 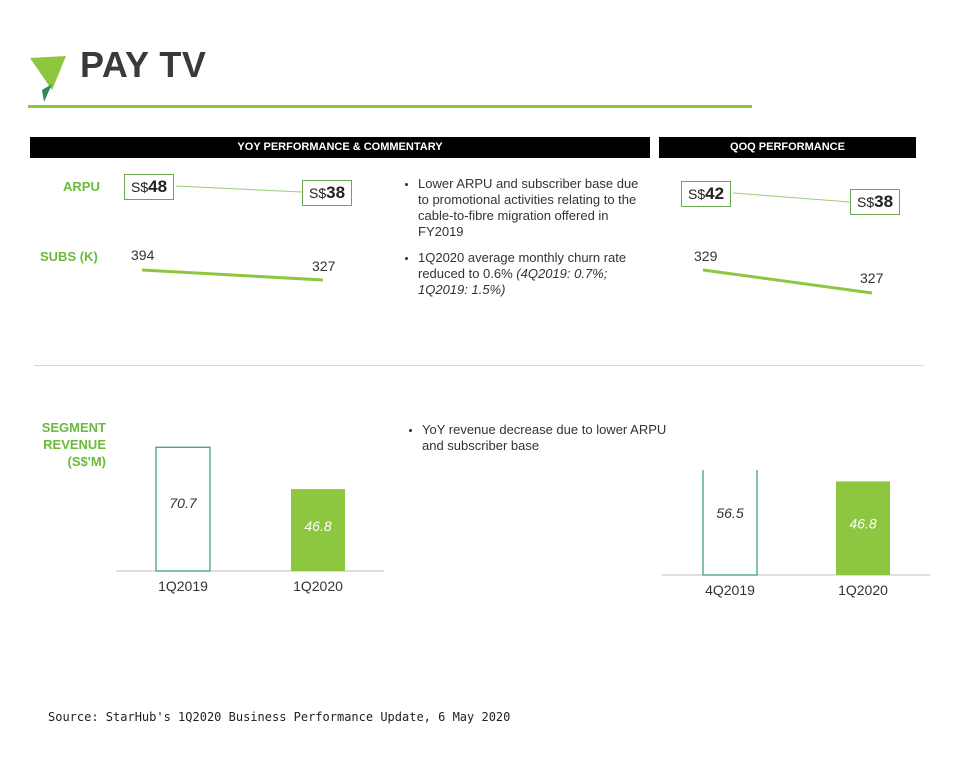 I want to click on yoy-arpu-from-box: S$48, so click(x=149, y=187).